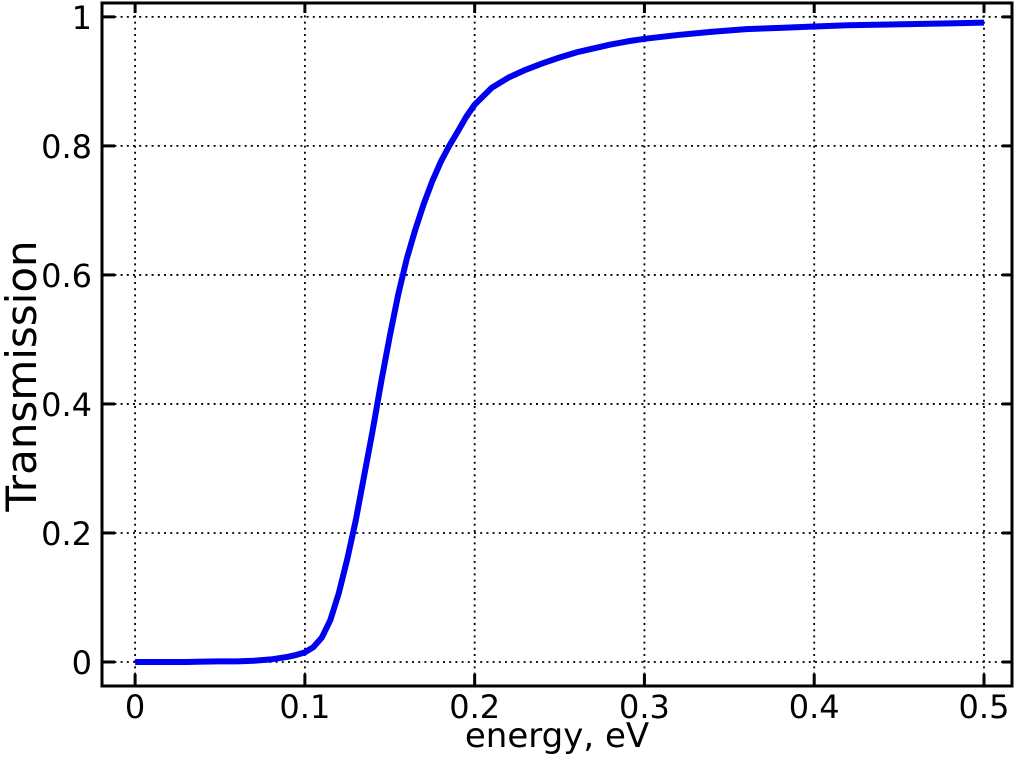 This screenshot has width=1017, height=764. I want to click on y-tick-label: 0.2, so click(66, 533).